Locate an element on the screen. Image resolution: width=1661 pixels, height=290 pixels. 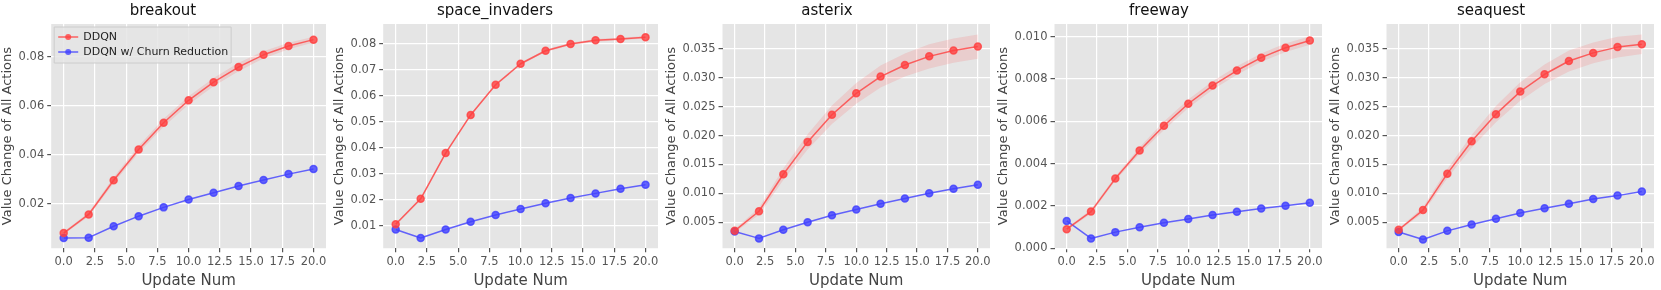
y-tick-label: 0.05 is located at coordinates (363, 120).